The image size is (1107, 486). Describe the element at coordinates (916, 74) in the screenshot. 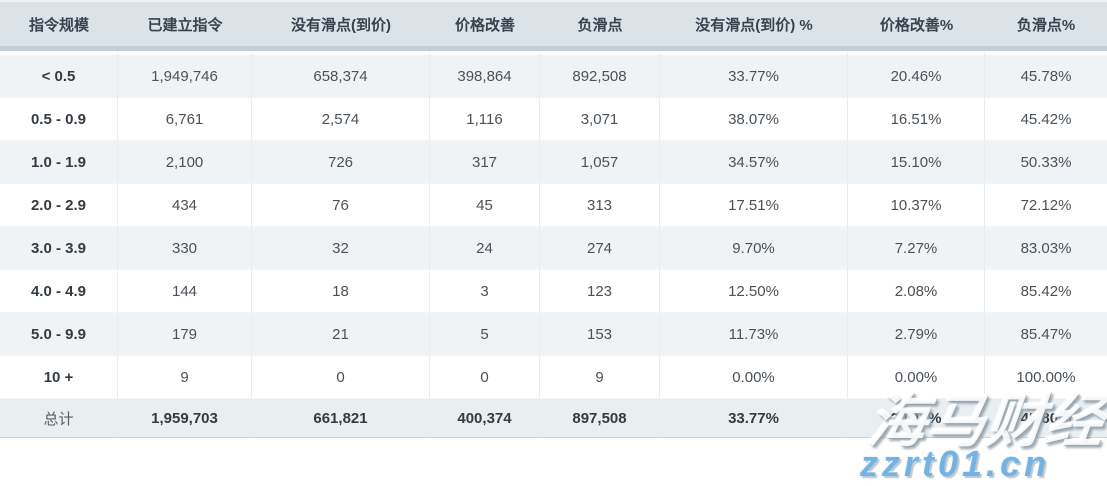

I see `cell-price-improvement-pct: 20.46%` at that location.